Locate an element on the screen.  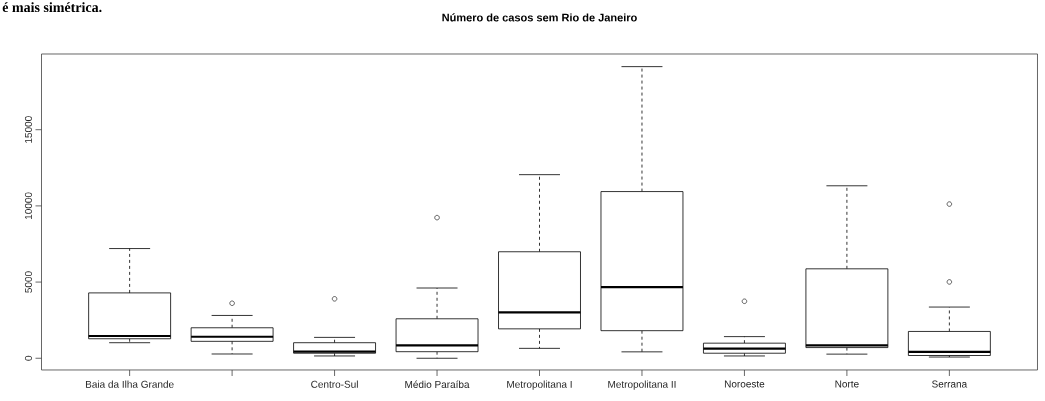
y-tick-label: 10000 is located at coordinates (28, 206).